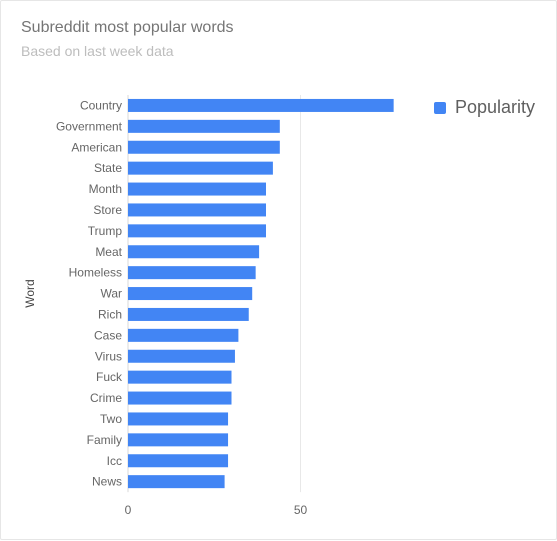  What do you see at coordinates (30, 293) in the screenshot?
I see `y-axis-title: Word` at bounding box center [30, 293].